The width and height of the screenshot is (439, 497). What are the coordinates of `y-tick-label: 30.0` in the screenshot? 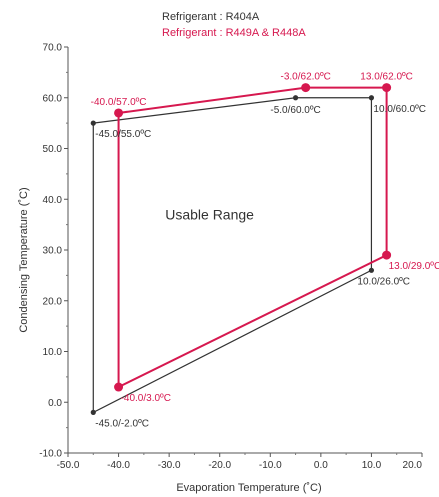 It's located at (53, 251).